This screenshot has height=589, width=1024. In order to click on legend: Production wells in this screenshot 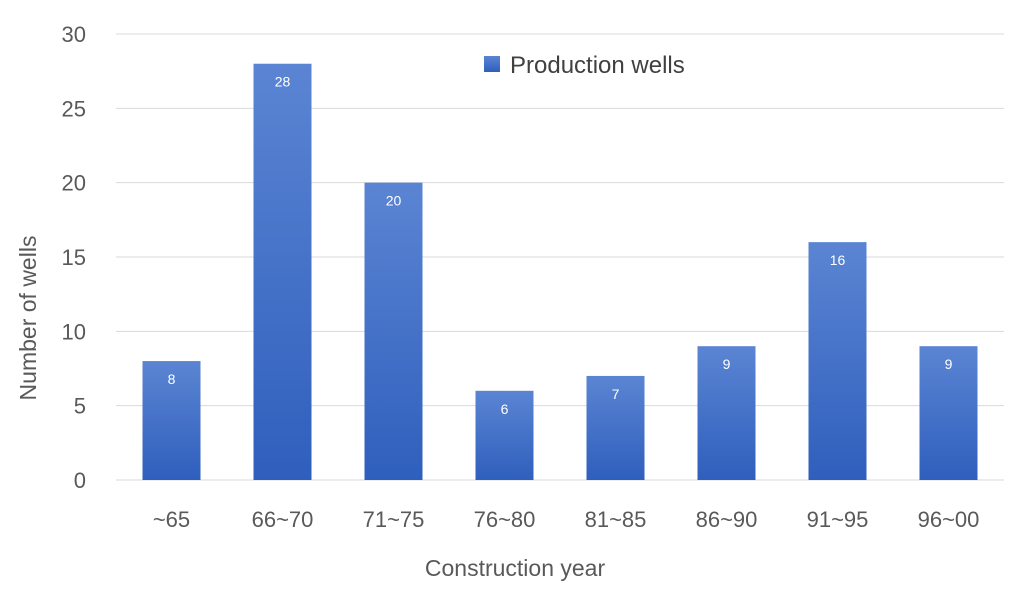, I will do `click(584, 65)`.